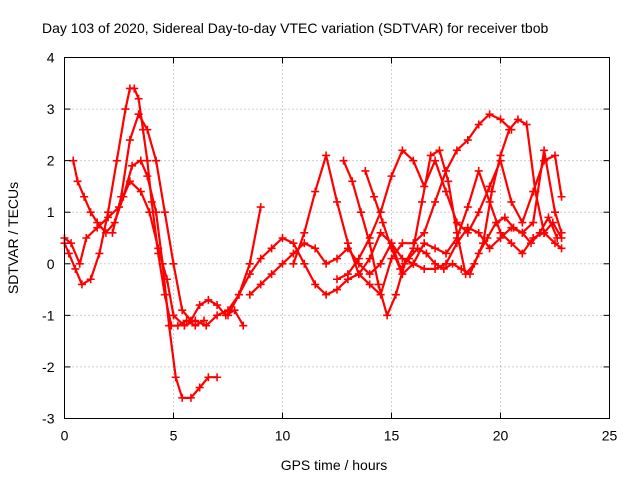 This screenshot has height=485, width=640. What do you see at coordinates (51, 212) in the screenshot?
I see `y-tick-label: 1` at bounding box center [51, 212].